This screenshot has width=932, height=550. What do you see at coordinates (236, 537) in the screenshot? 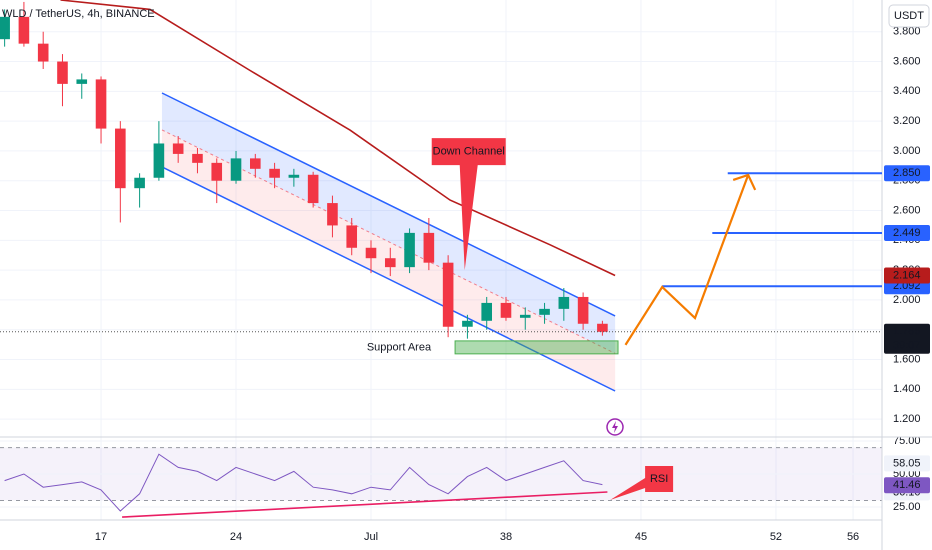
I see `x-tick-label: 24` at bounding box center [236, 537].